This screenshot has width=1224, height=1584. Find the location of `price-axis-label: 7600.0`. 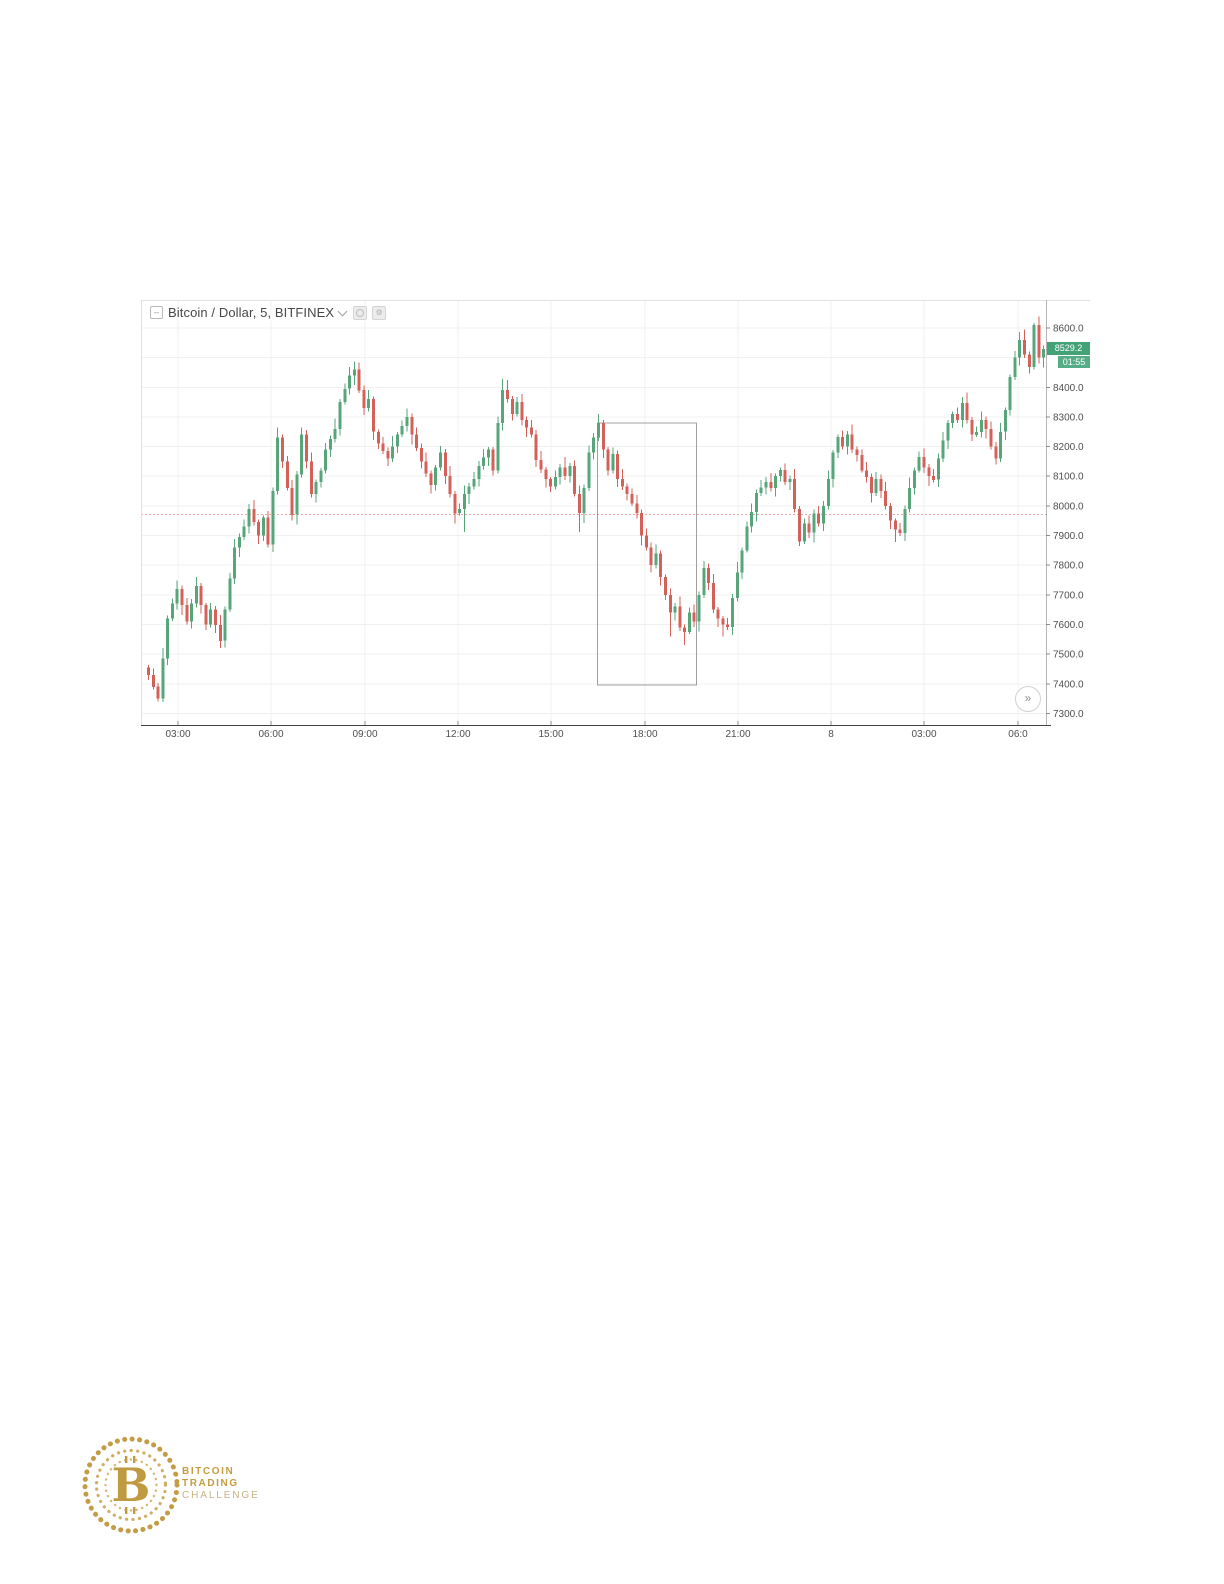

price-axis-label: 7600.0 is located at coordinates (1068, 625).